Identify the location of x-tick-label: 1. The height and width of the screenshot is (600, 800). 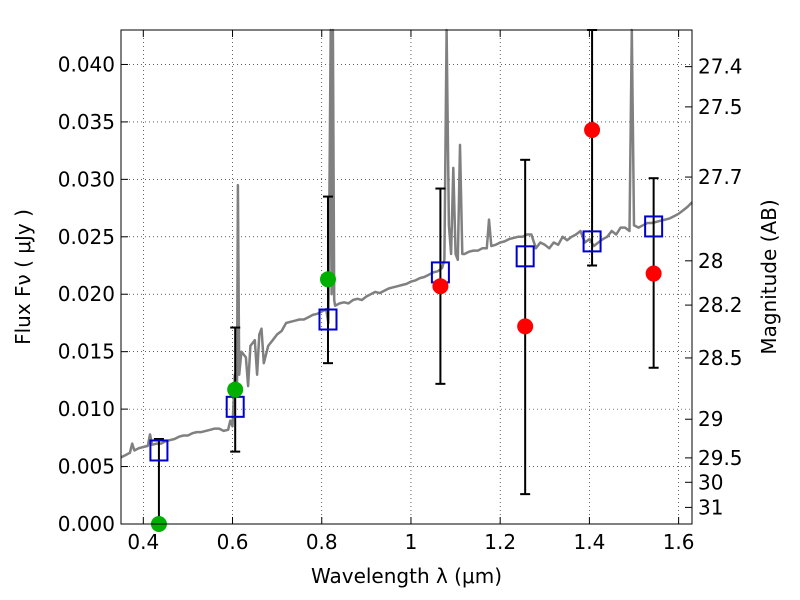
(411, 542).